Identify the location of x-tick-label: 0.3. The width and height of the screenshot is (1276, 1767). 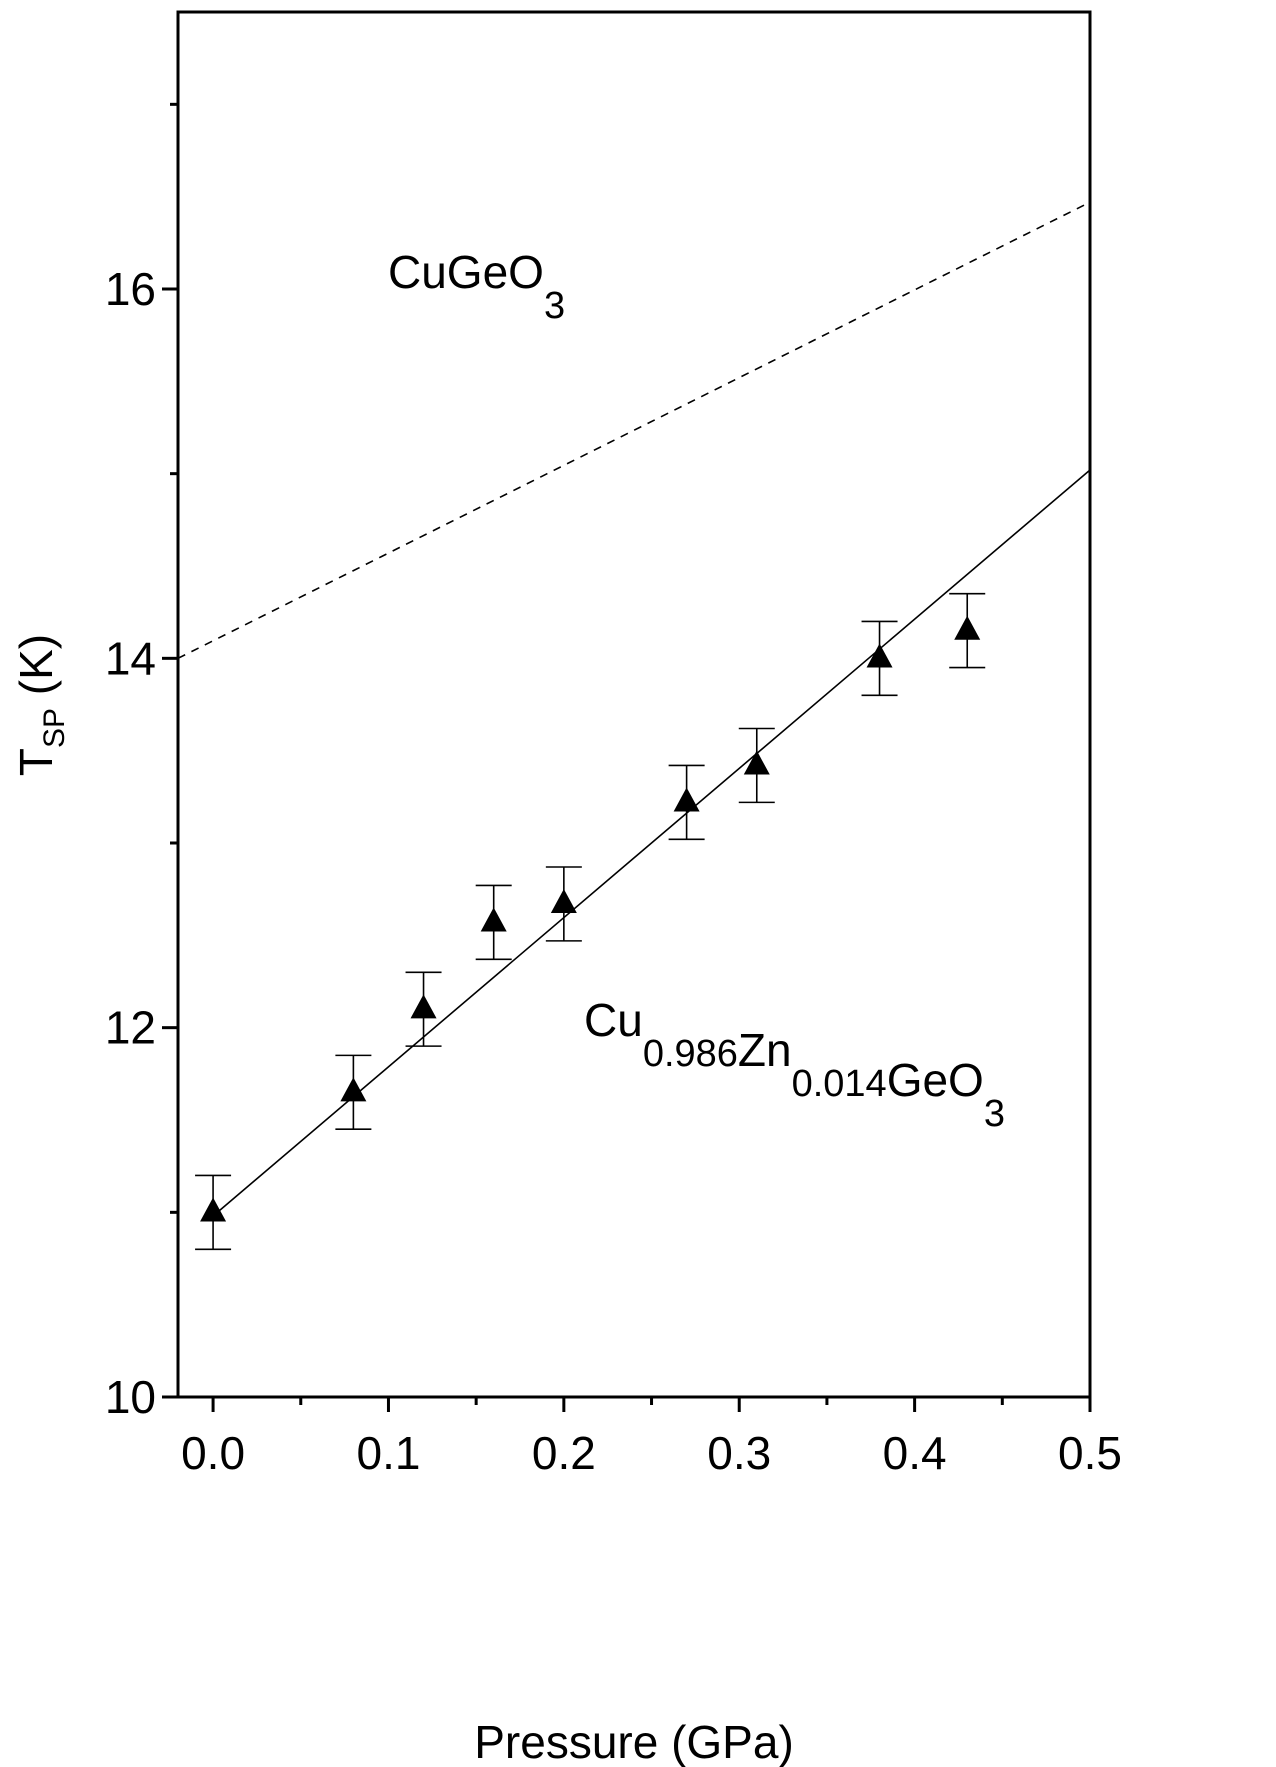
(739, 1453).